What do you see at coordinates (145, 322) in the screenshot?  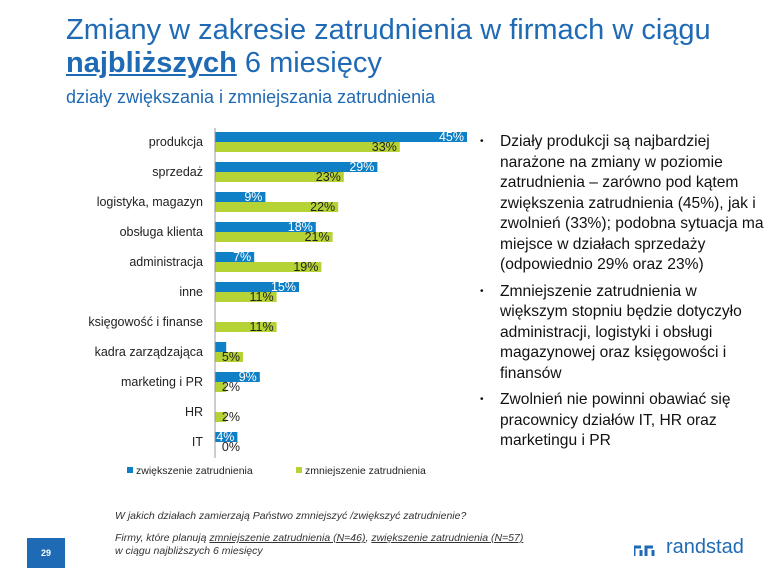 I see `category-label: księgowość i finanse` at bounding box center [145, 322].